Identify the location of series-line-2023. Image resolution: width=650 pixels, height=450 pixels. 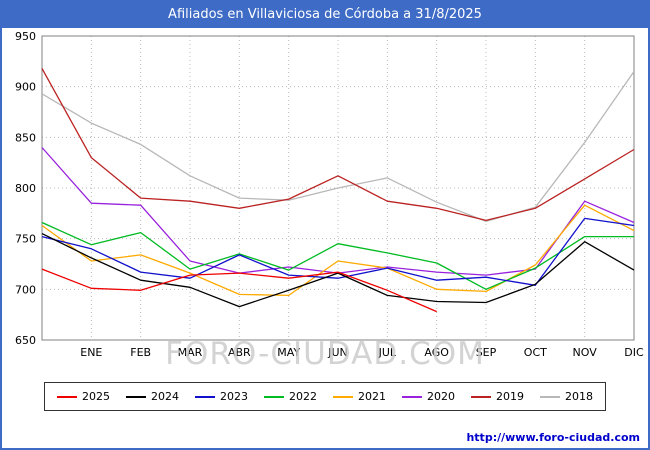
(338, 251).